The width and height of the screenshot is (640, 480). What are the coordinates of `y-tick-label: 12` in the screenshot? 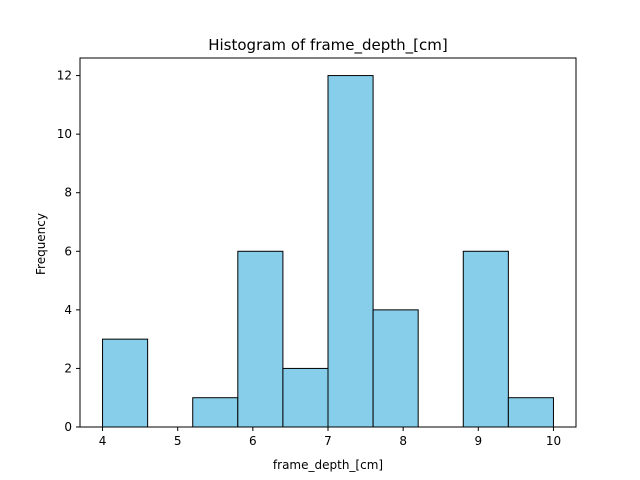 It's located at (64, 76).